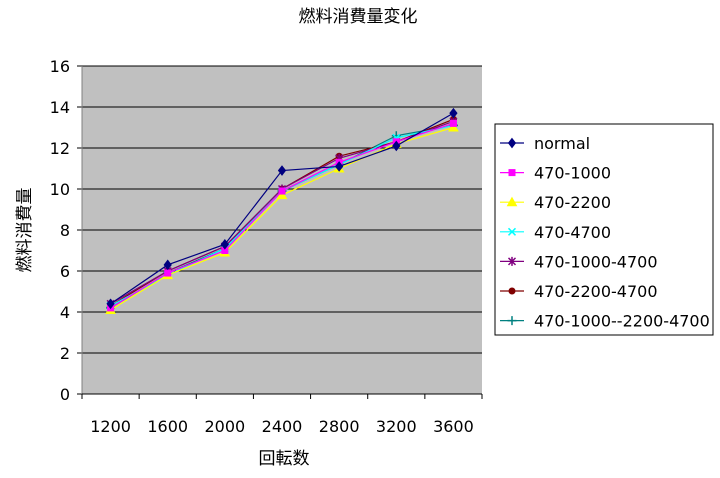 The image size is (720, 478). I want to click on legend-label: 470-2200-4700, so click(596, 291).